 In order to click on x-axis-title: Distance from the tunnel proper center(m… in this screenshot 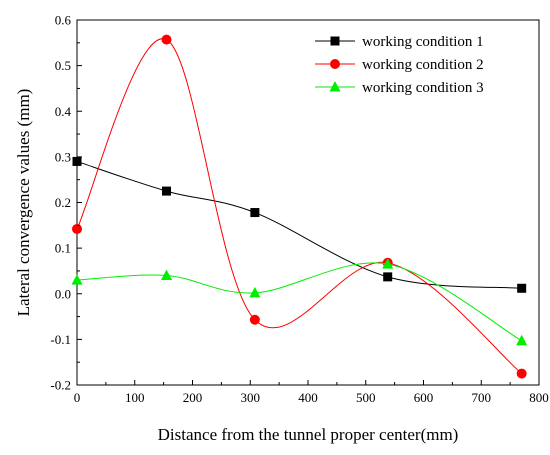, I will do `click(308, 434)`.